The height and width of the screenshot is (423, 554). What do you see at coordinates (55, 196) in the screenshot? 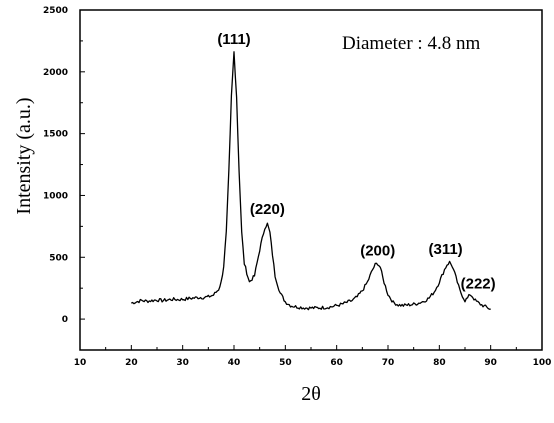
I see `y-tick-label: 1000` at bounding box center [55, 196].